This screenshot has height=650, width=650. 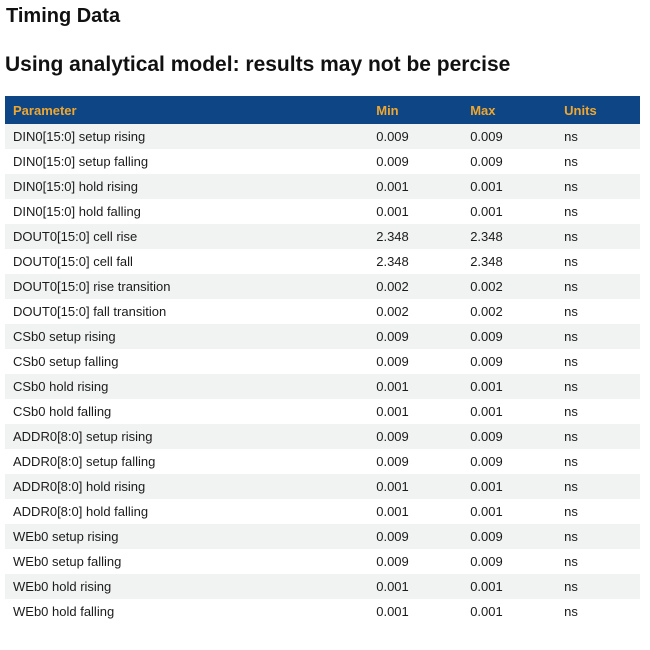 I want to click on parameter-cell: DIN0[15:0] hold rising, so click(x=76, y=186).